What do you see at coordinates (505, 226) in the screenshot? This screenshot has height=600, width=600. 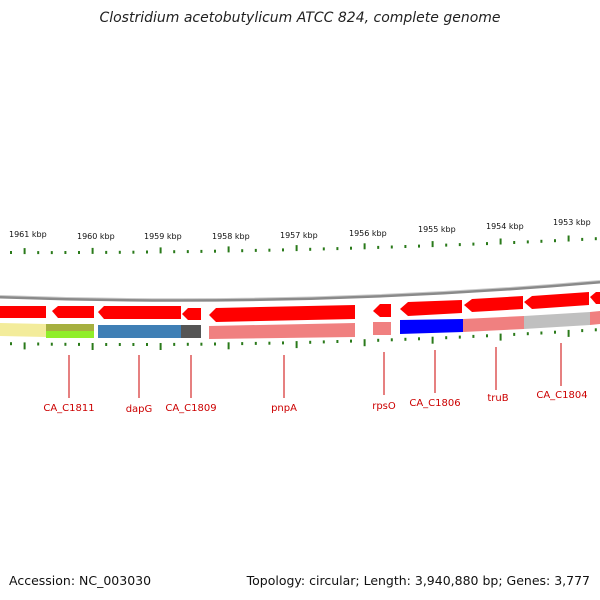 I see `scale-label-1954: 1954 kbp` at bounding box center [505, 226].